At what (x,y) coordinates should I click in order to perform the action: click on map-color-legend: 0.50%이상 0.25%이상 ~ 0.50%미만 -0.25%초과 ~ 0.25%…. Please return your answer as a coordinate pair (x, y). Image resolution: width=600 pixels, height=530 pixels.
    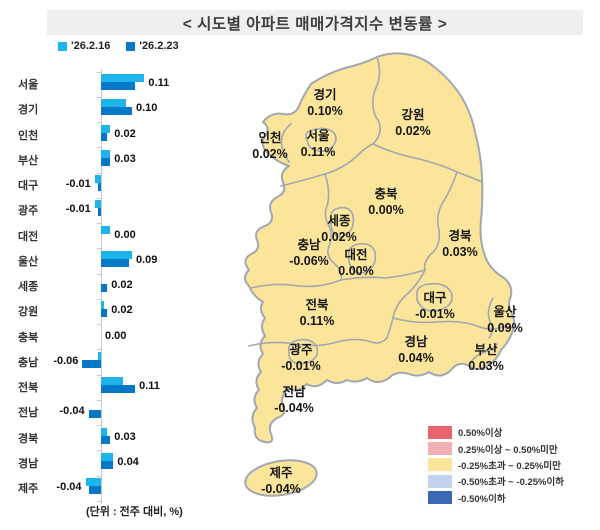
    Looking at the image, I should click on (496, 465).